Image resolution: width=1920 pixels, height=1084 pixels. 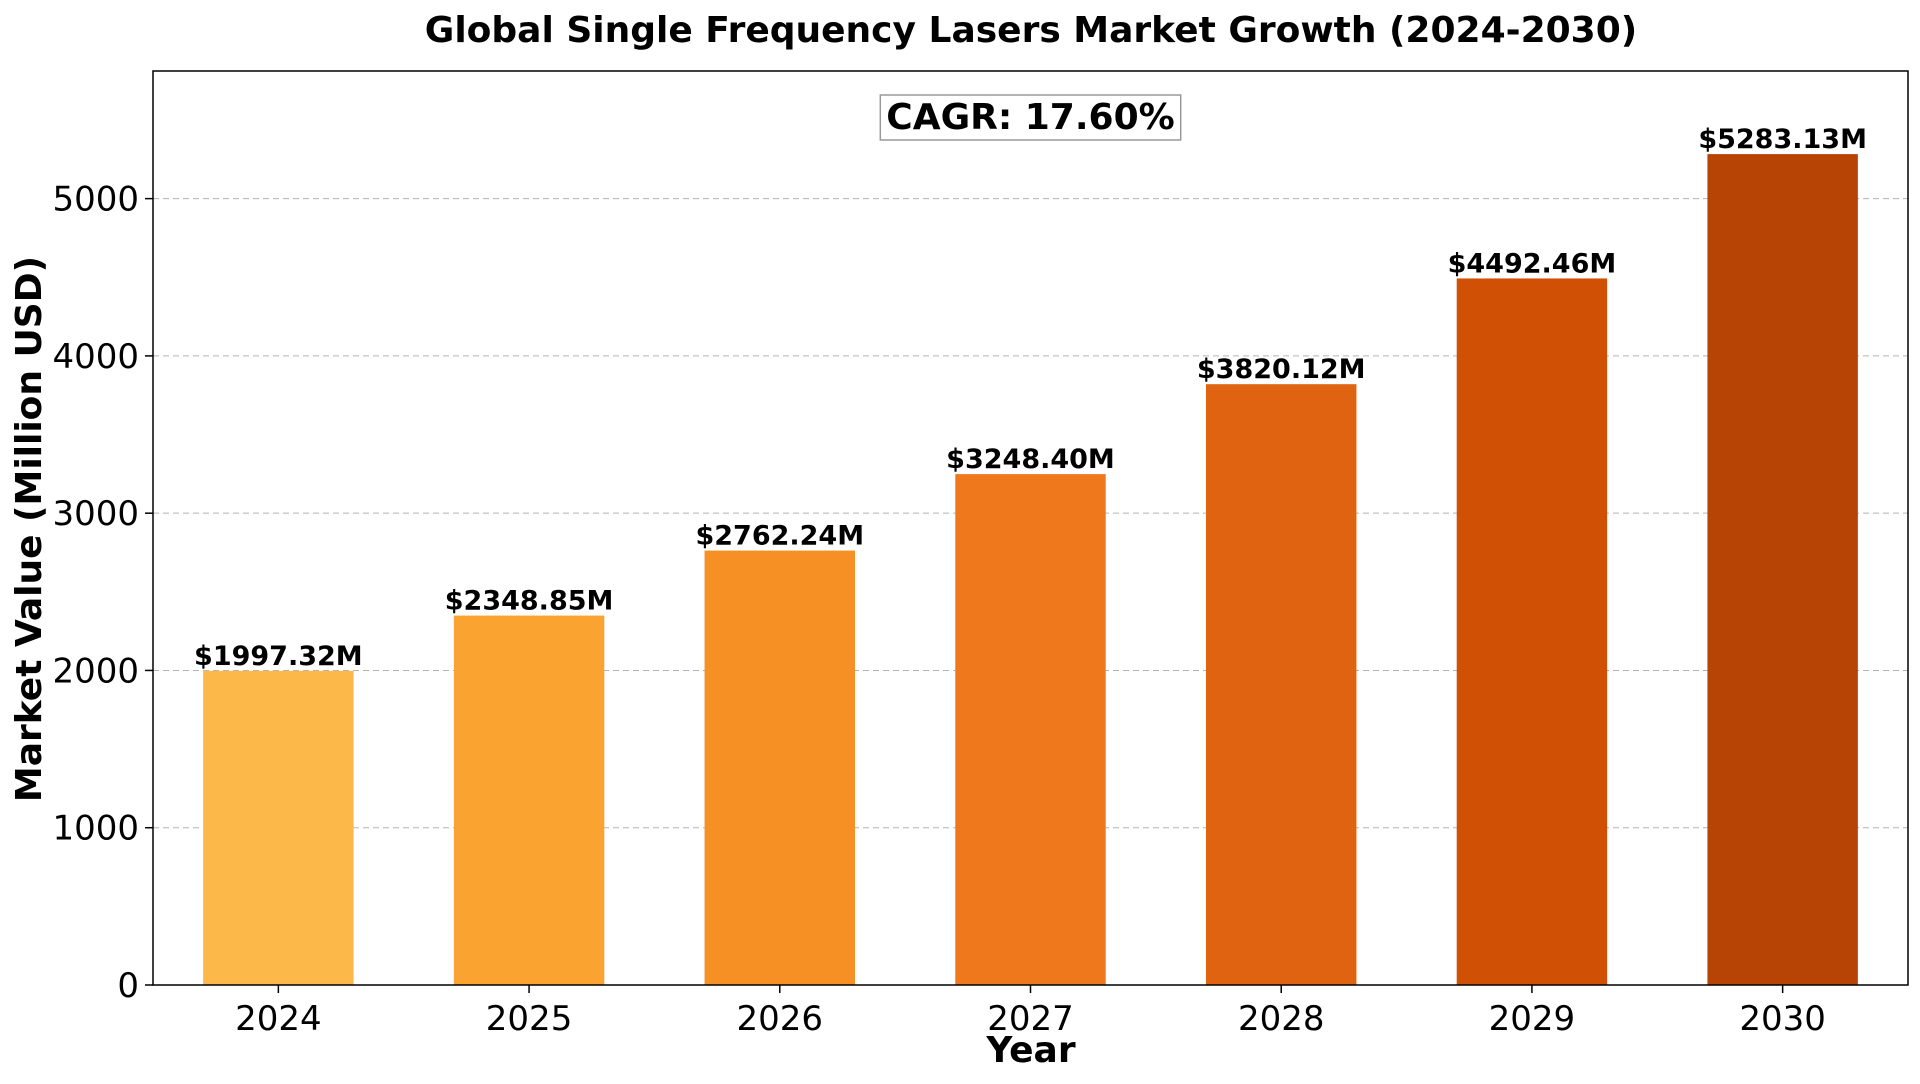 What do you see at coordinates (278, 1019) in the screenshot?
I see `x-tick-label: 2024` at bounding box center [278, 1019].